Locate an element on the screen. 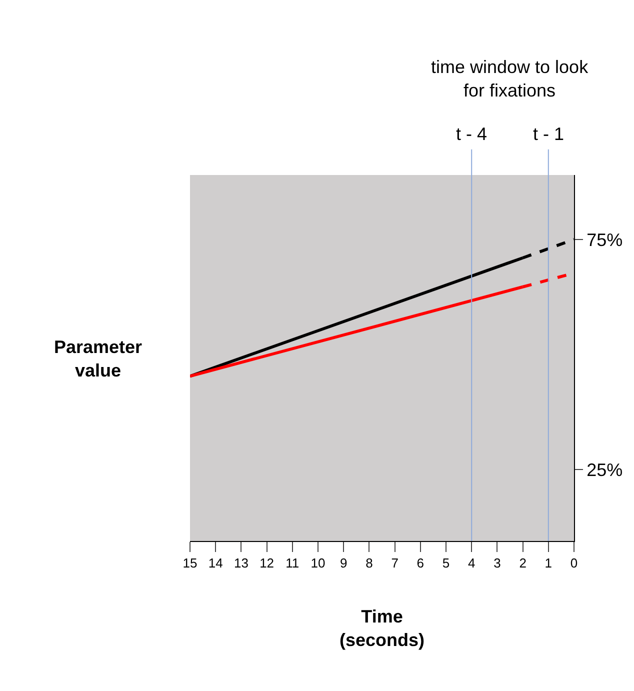 The width and height of the screenshot is (634, 691). x-tick-label: 4 is located at coordinates (472, 563).